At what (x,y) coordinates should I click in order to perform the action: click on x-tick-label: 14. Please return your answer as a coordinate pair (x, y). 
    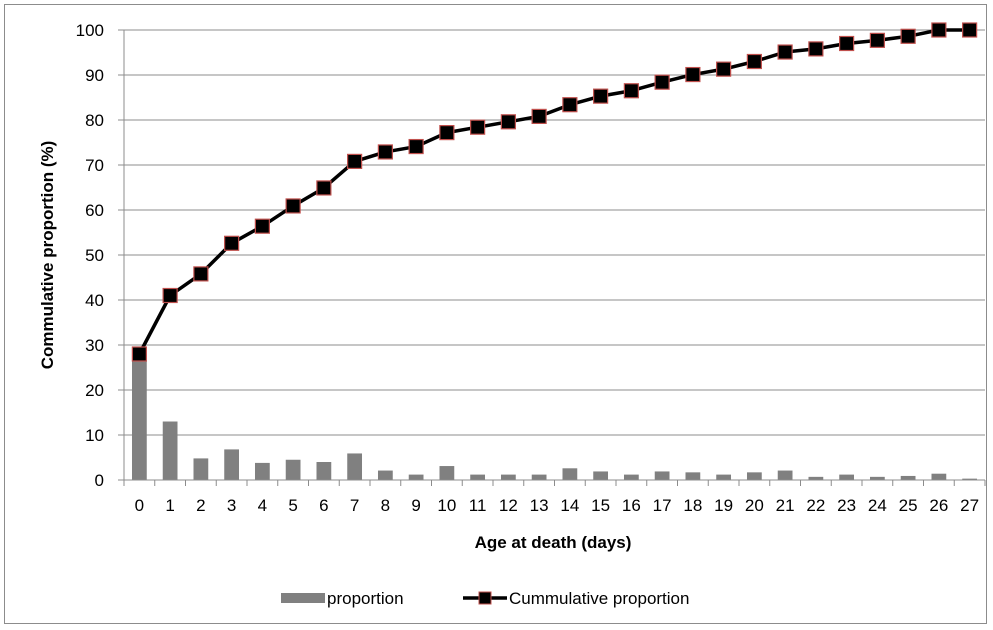
    Looking at the image, I should click on (569, 505).